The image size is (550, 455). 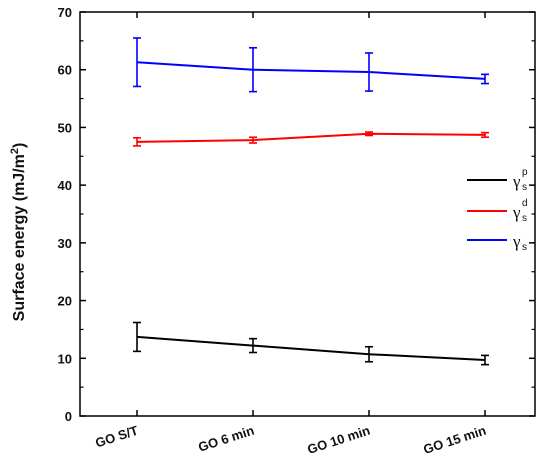 I want to click on y-tick-label: 0, so click(x=68, y=416).